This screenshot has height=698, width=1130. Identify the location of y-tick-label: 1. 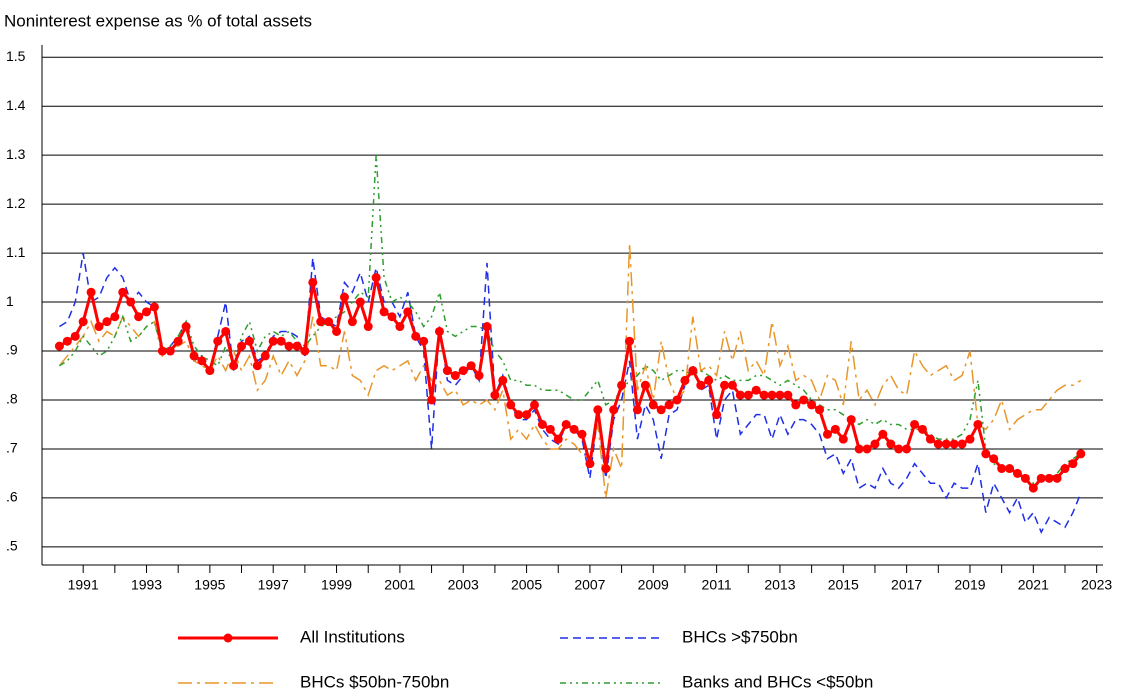
(10, 301).